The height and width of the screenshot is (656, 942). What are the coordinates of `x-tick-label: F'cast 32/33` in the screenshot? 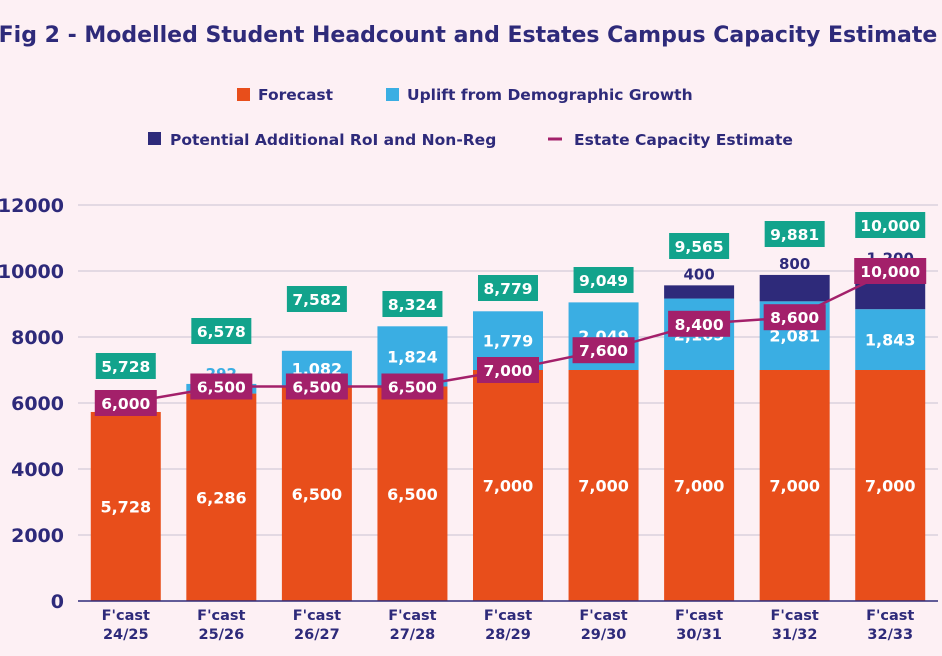 It's located at (890, 625).